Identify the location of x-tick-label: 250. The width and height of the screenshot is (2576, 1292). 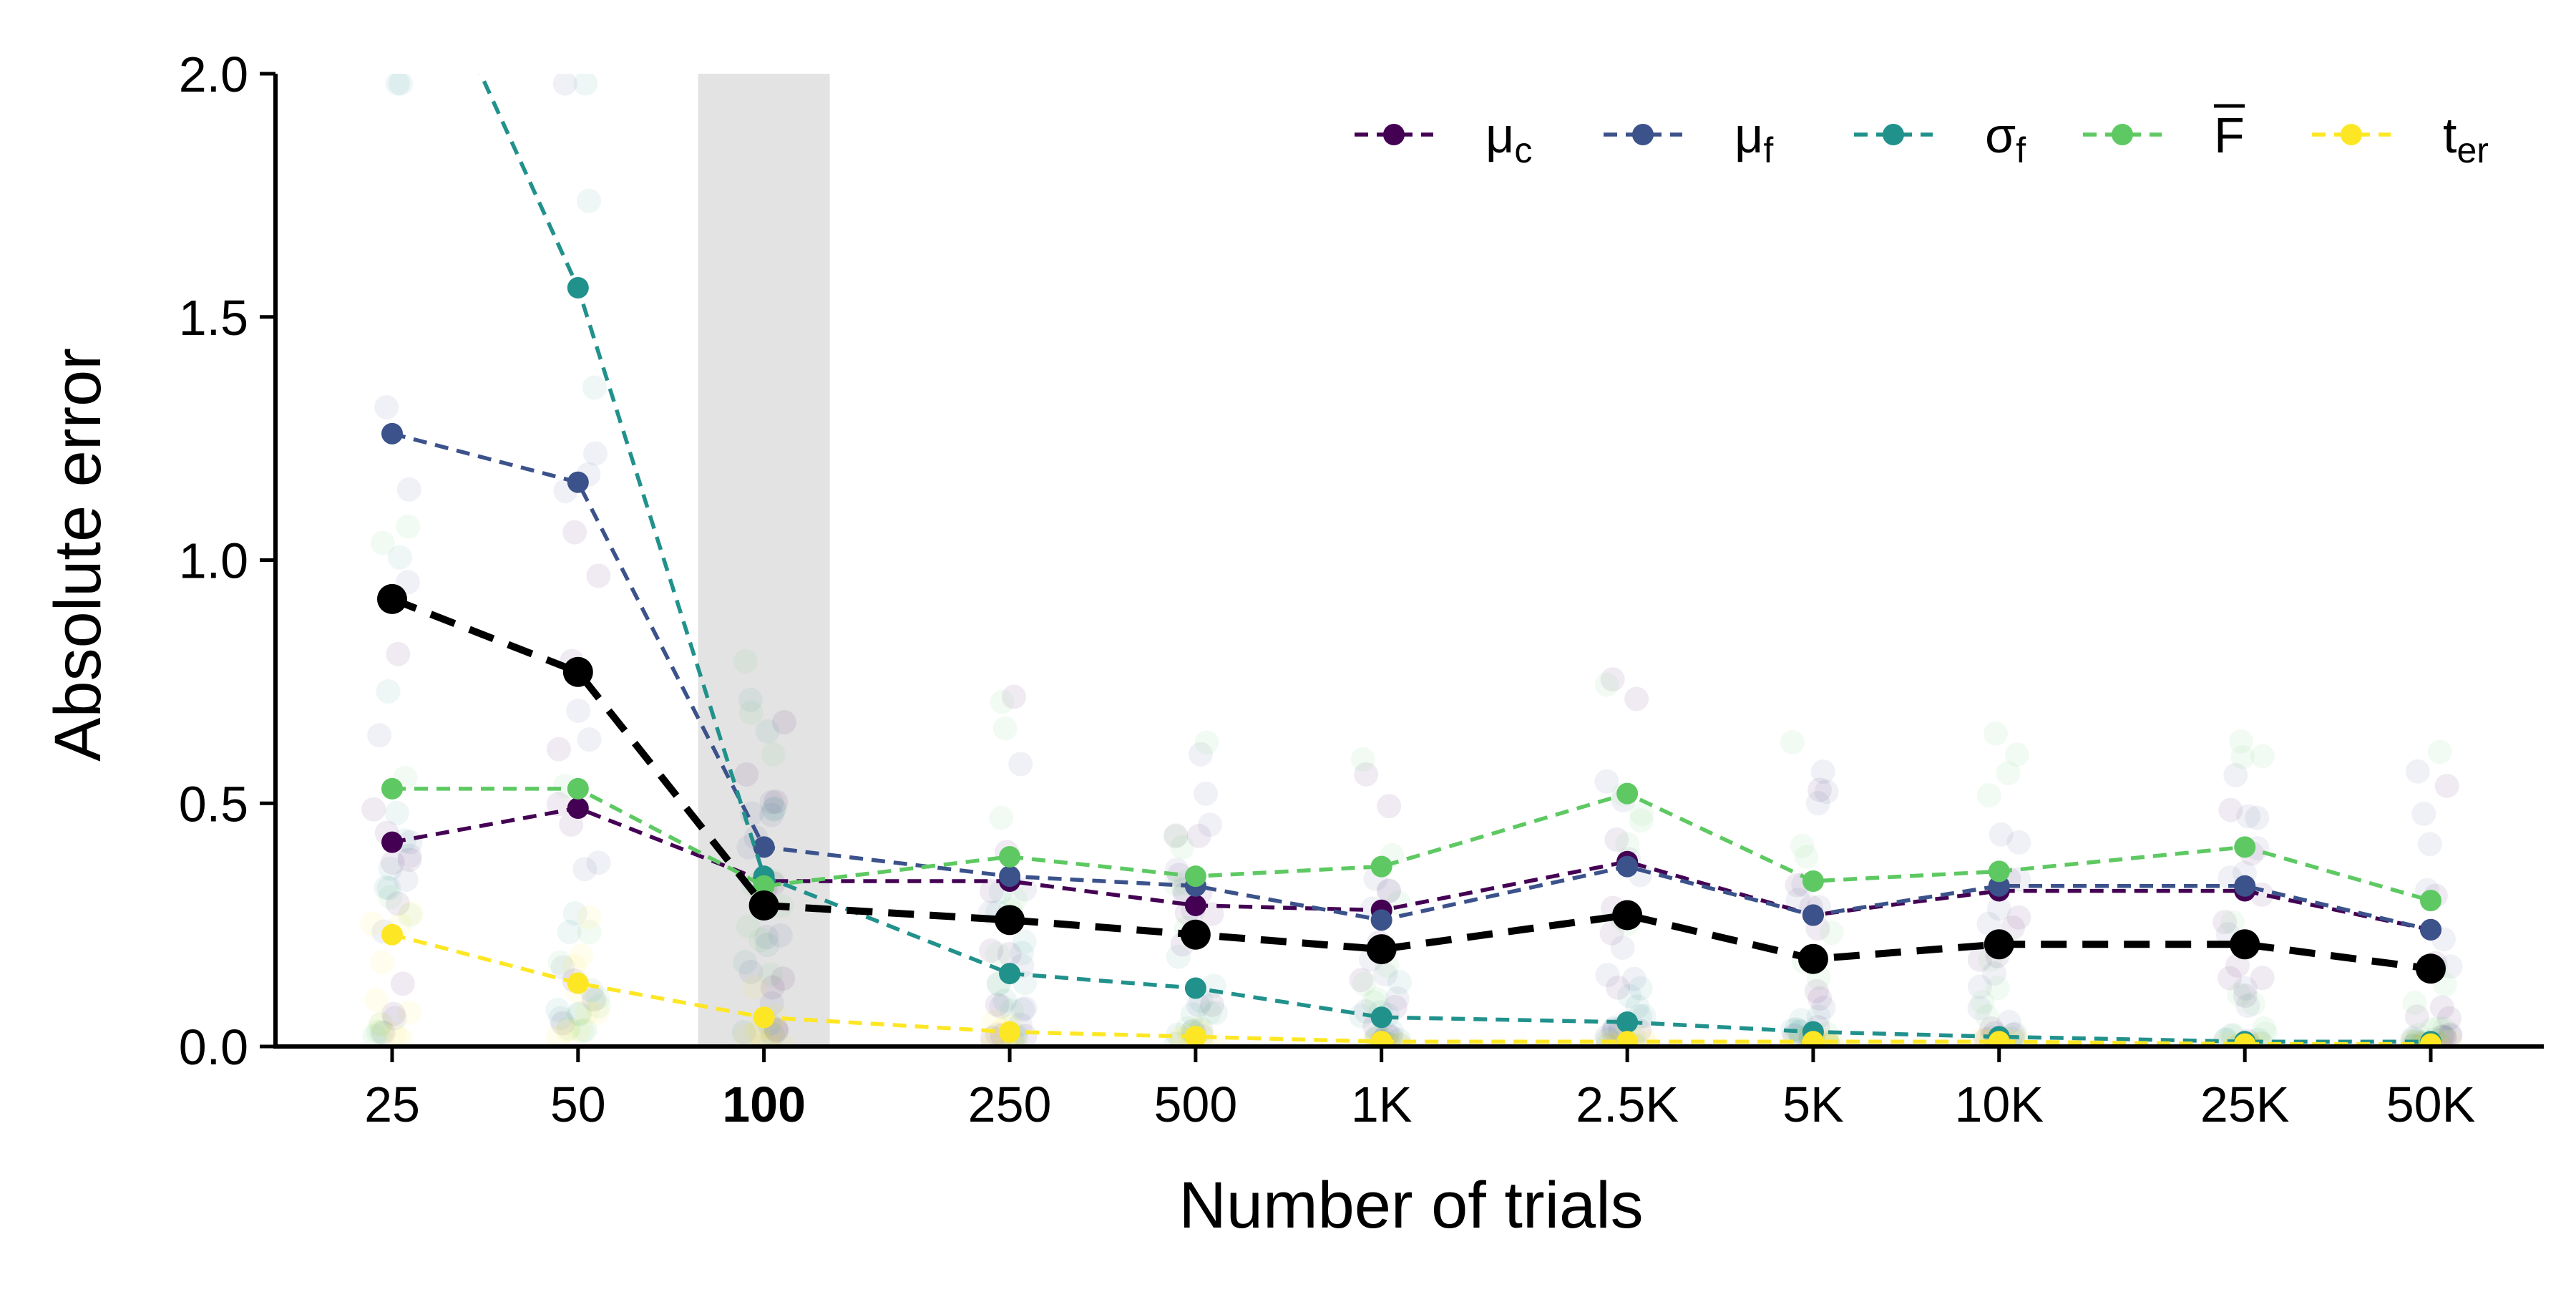
(1010, 1104).